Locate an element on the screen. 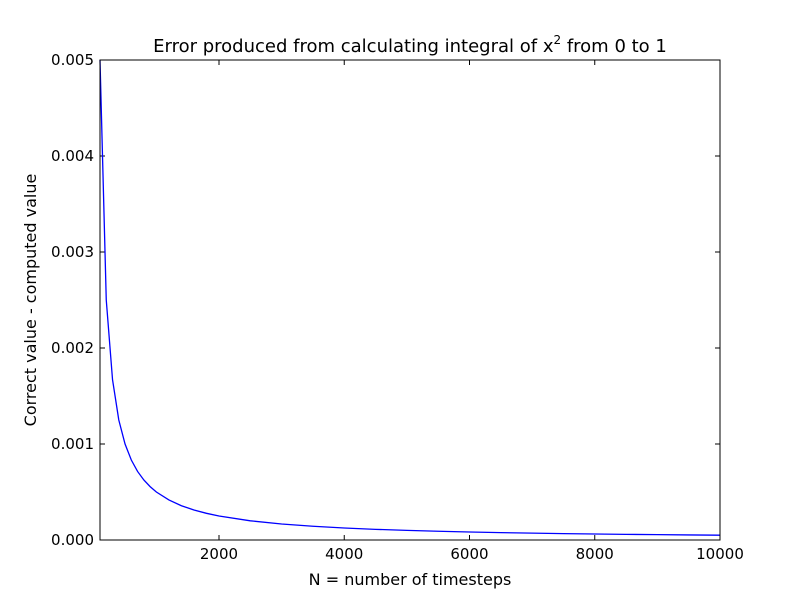  y-tick-label: 0.002 is located at coordinates (72, 348).